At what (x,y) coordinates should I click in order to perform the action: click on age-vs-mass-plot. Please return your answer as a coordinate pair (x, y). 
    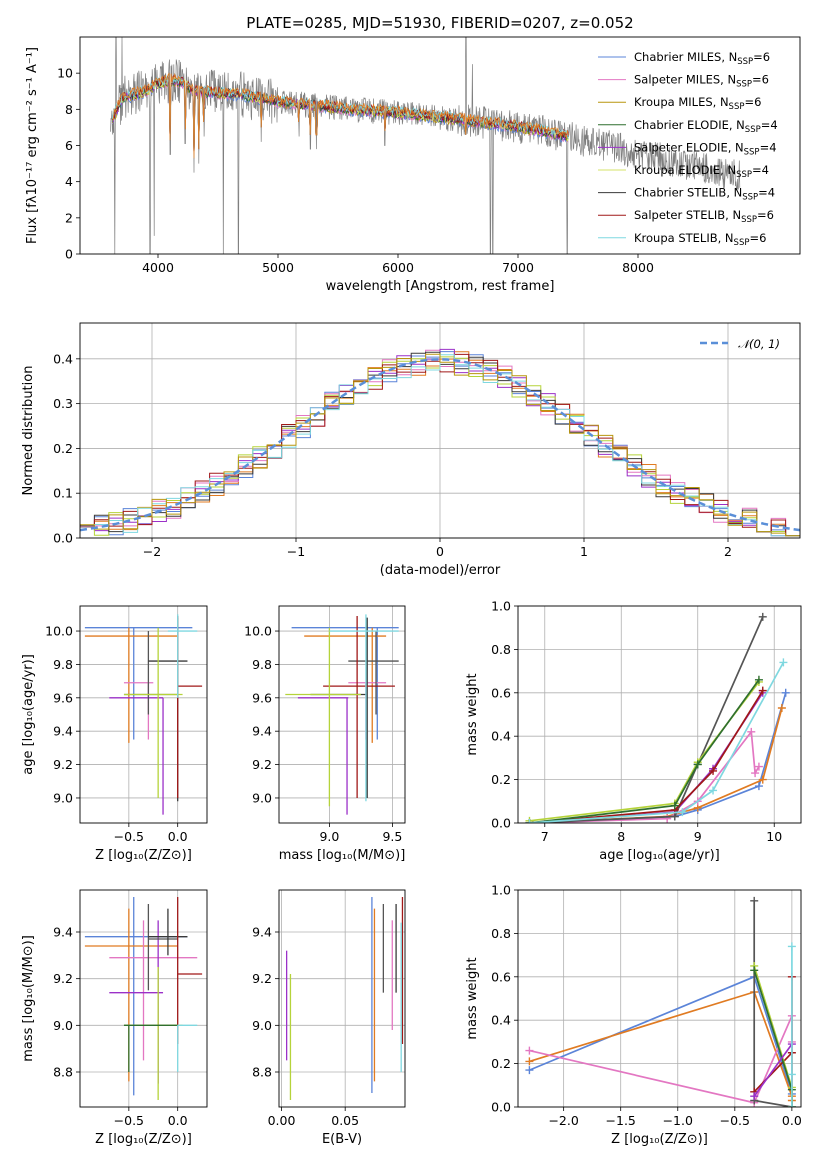
    Looking at the image, I should click on (342, 714).